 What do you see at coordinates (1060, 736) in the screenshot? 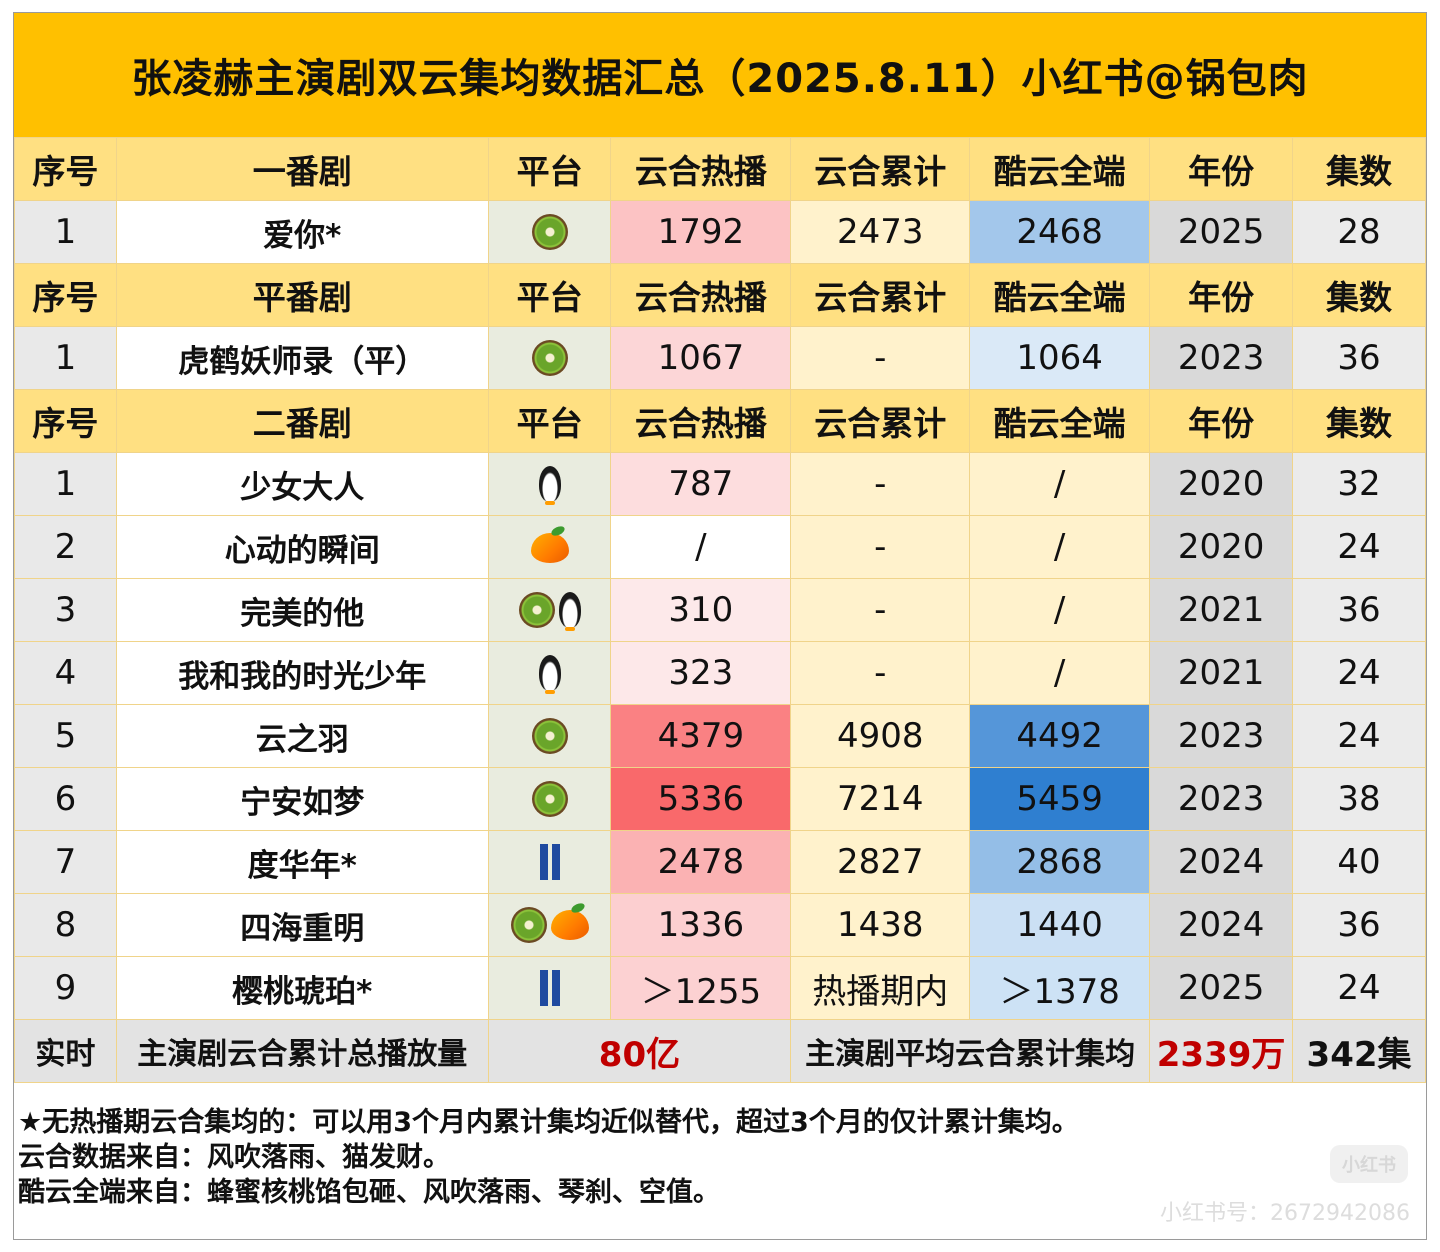
I see `kuyun-value: 4492` at bounding box center [1060, 736].